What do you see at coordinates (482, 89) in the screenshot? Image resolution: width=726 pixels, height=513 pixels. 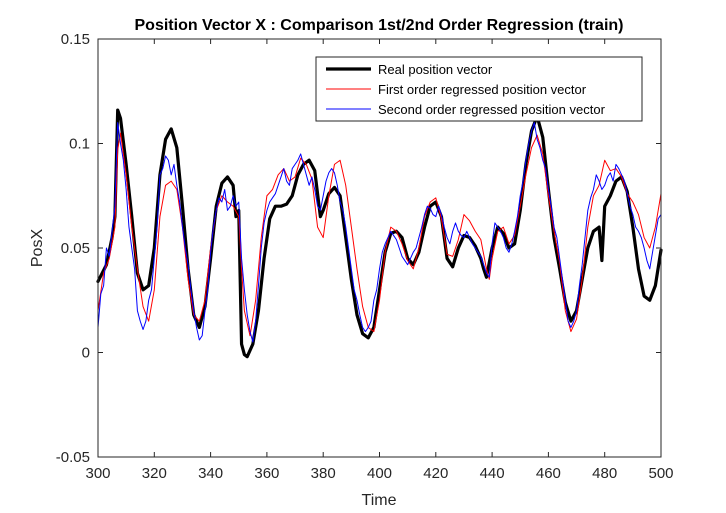 I see `legend-label-2: First order regressed position vector` at bounding box center [482, 89].